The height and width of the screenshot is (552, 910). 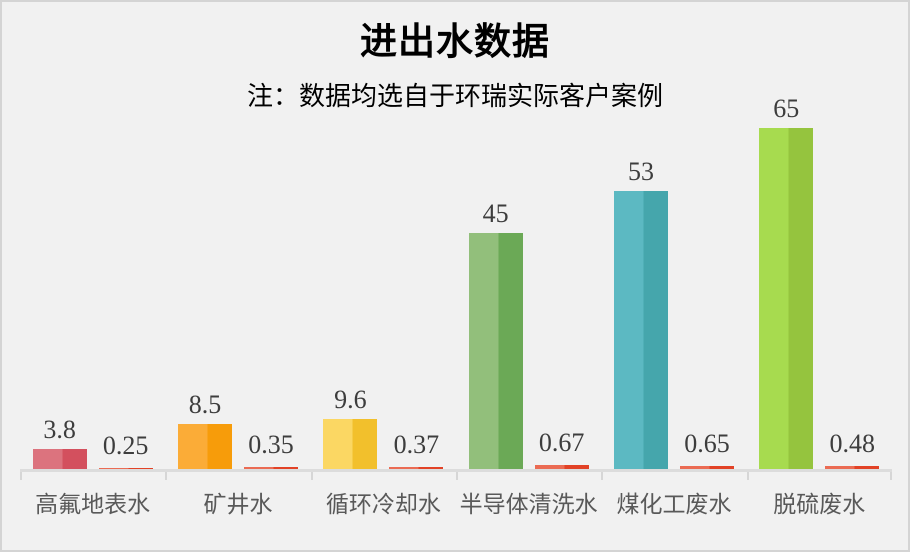 I want to click on inlet-bar-column: 45, so click(x=495, y=334).